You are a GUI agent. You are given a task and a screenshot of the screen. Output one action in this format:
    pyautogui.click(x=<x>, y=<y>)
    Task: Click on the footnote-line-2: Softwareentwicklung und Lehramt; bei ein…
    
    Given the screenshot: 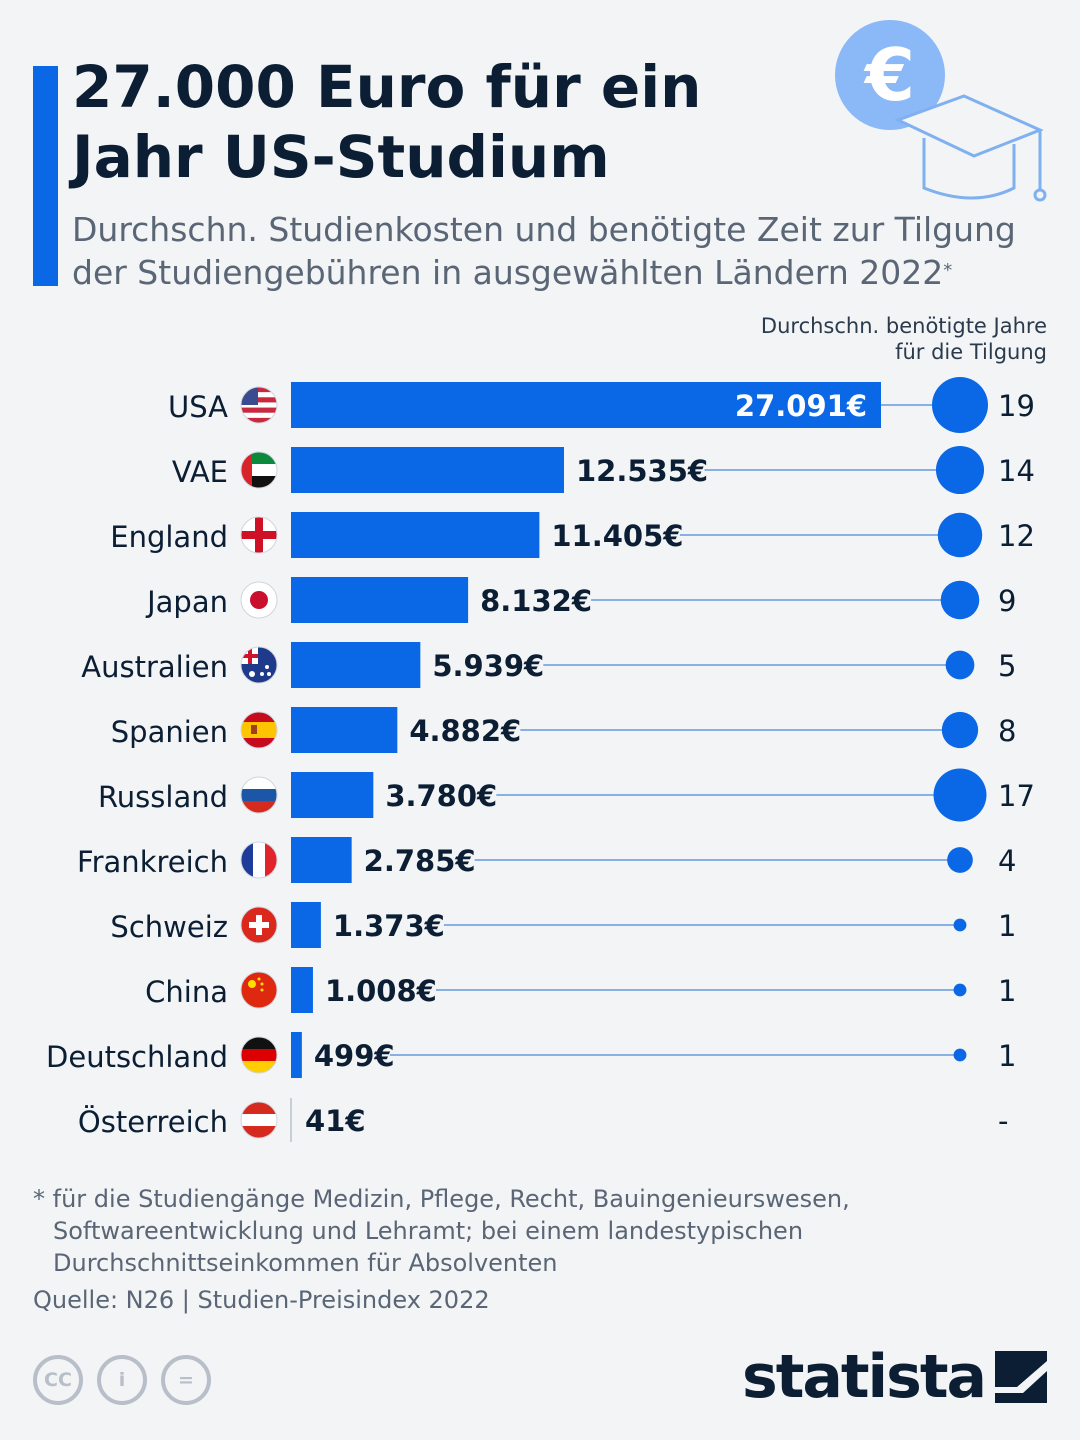 What is the action you would take?
    pyautogui.click(x=428, y=1231)
    